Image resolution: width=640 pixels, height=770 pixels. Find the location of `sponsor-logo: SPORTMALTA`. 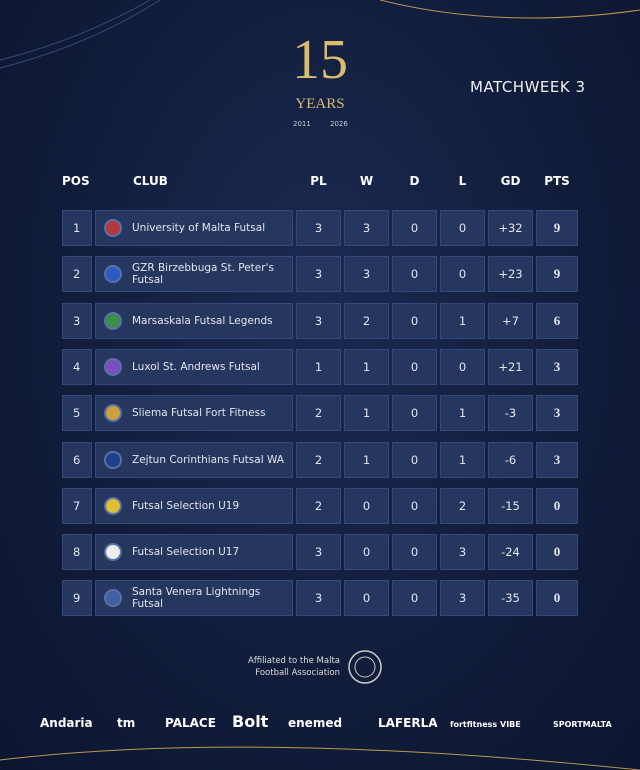

sponsor-logo: SPORTMALTA is located at coordinates (582, 724).